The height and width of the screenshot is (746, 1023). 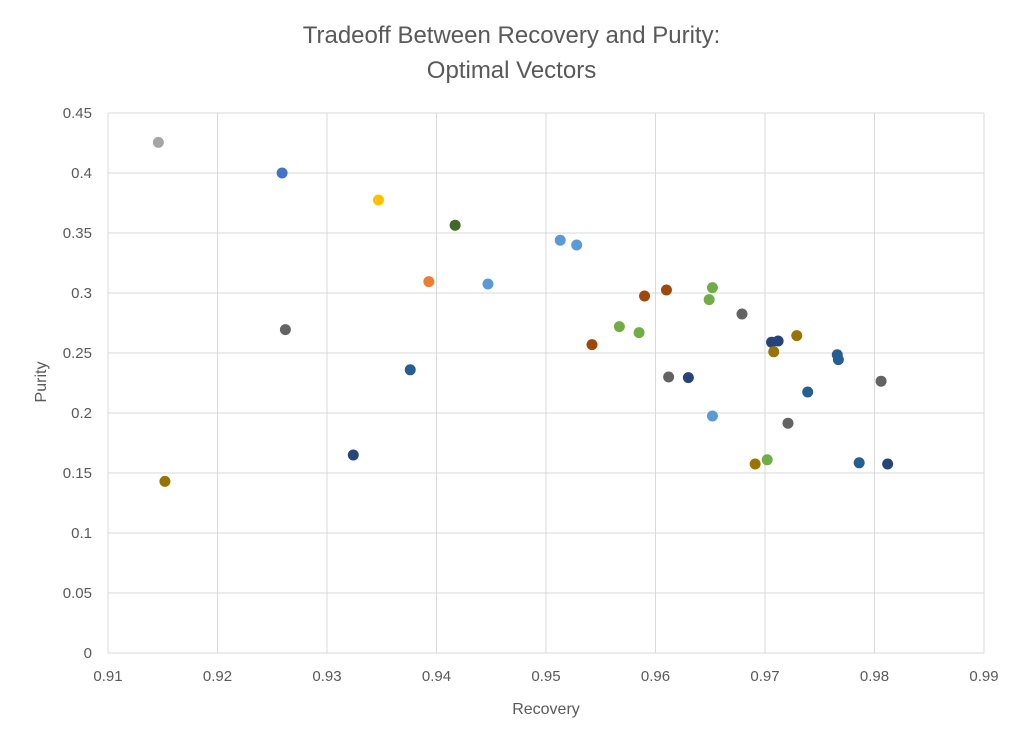 I want to click on x-tick-labels: 0.91 0.92 0.93 0.94 0.95 0.96 0.97 0.98 0.99, so click(x=545, y=676).